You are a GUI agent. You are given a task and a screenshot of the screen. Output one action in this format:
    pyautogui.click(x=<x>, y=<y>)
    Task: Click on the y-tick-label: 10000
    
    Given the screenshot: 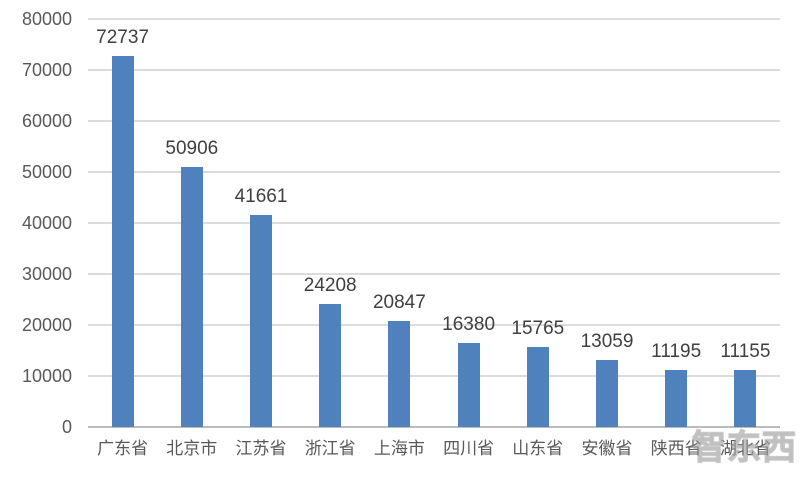 What is the action you would take?
    pyautogui.click(x=46, y=376)
    